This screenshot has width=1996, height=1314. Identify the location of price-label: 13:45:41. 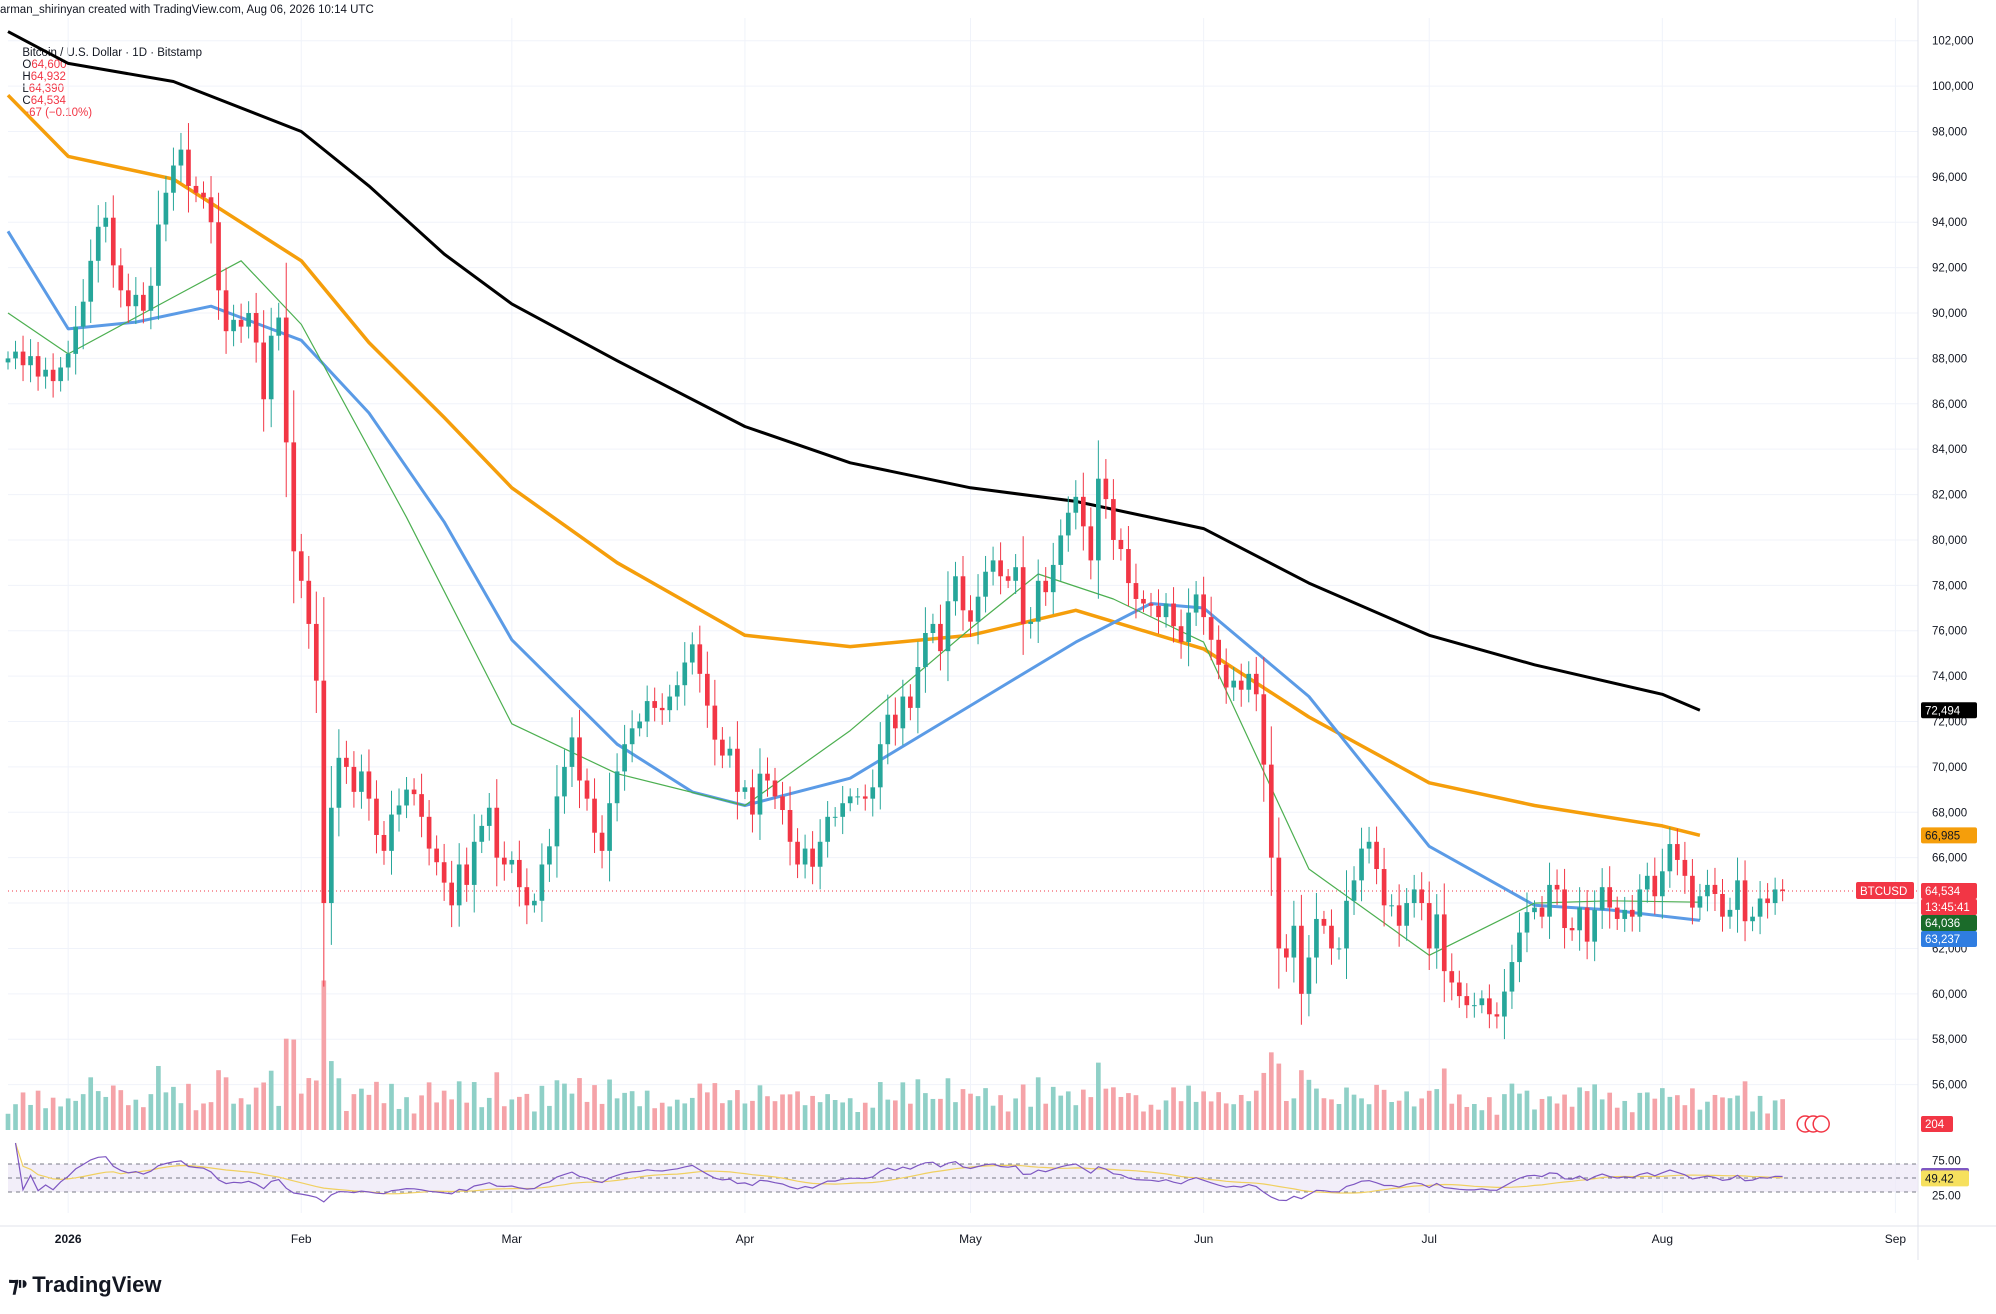
(1947, 908).